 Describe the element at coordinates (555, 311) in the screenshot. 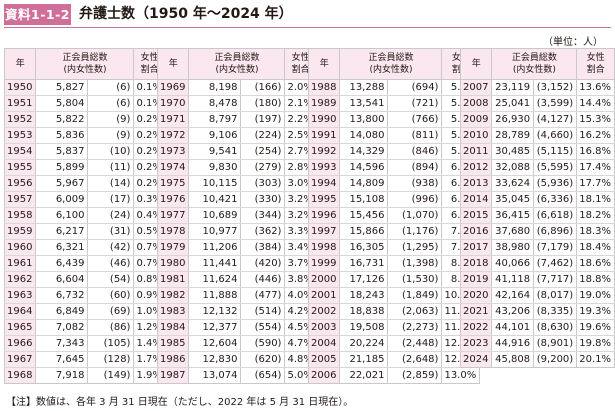

I see `female-count-cell: (8,335)` at that location.